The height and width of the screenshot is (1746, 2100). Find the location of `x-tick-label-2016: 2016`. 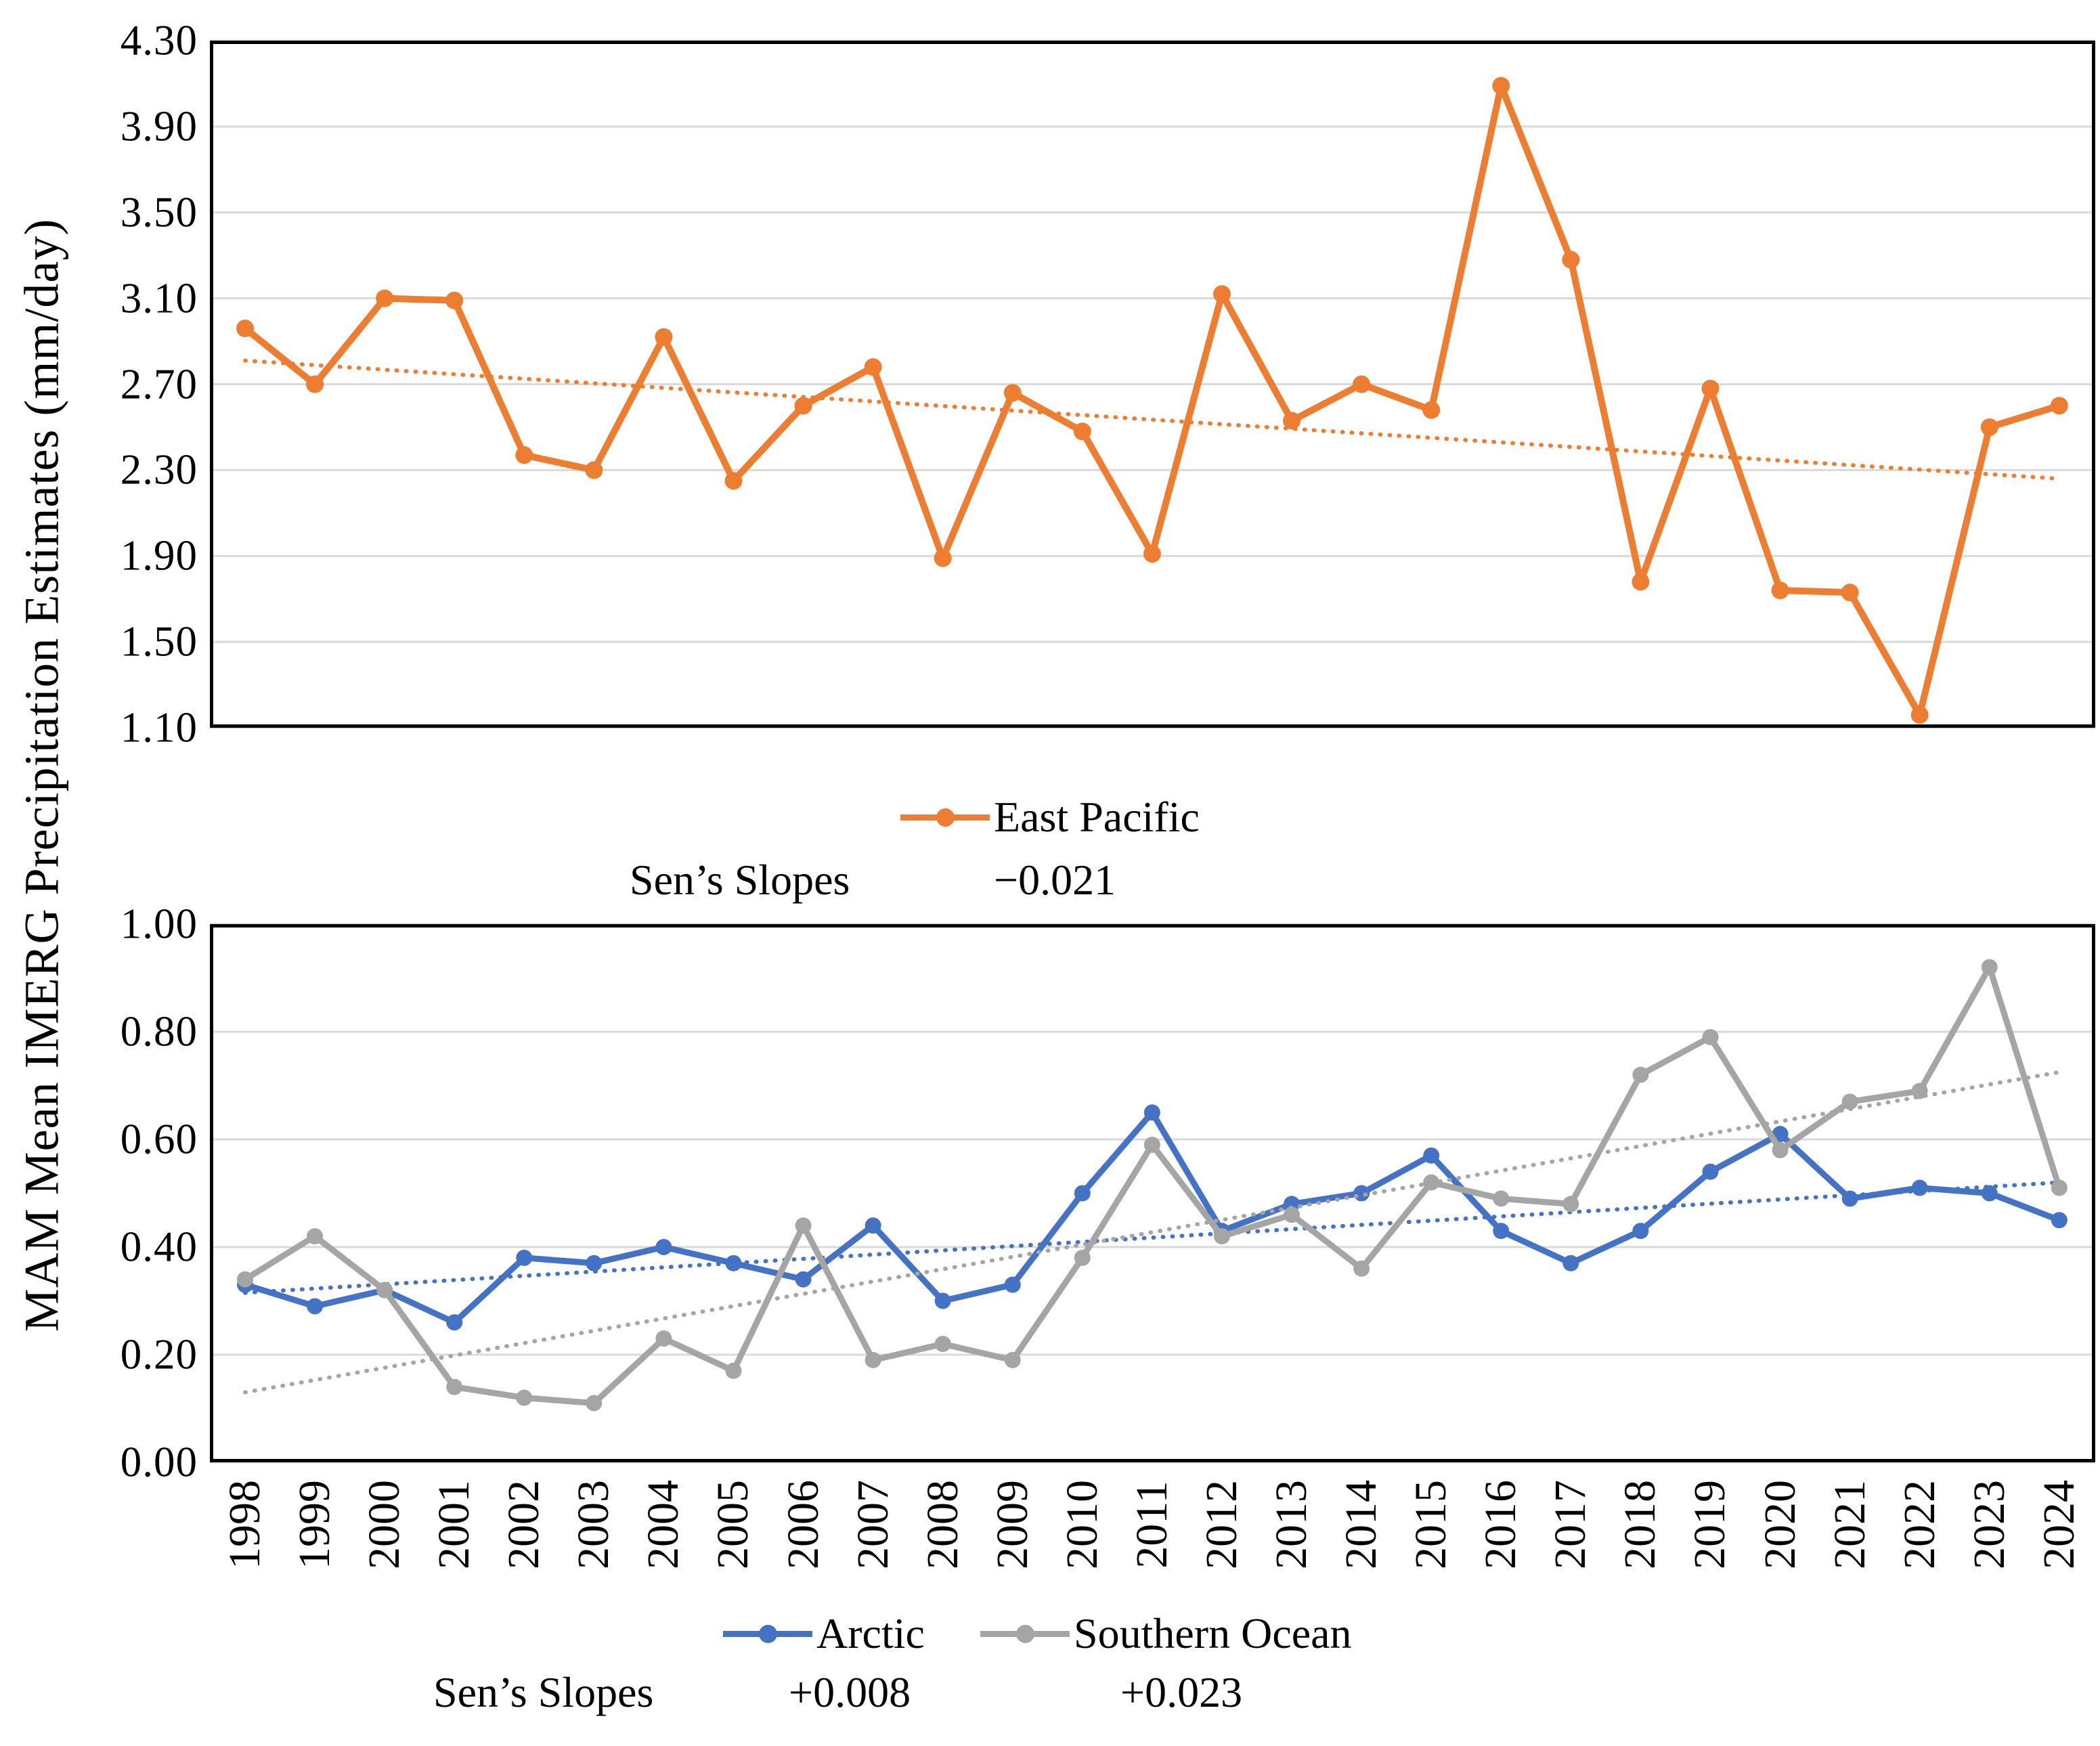

x-tick-label-2016: 2016 is located at coordinates (1501, 1524).